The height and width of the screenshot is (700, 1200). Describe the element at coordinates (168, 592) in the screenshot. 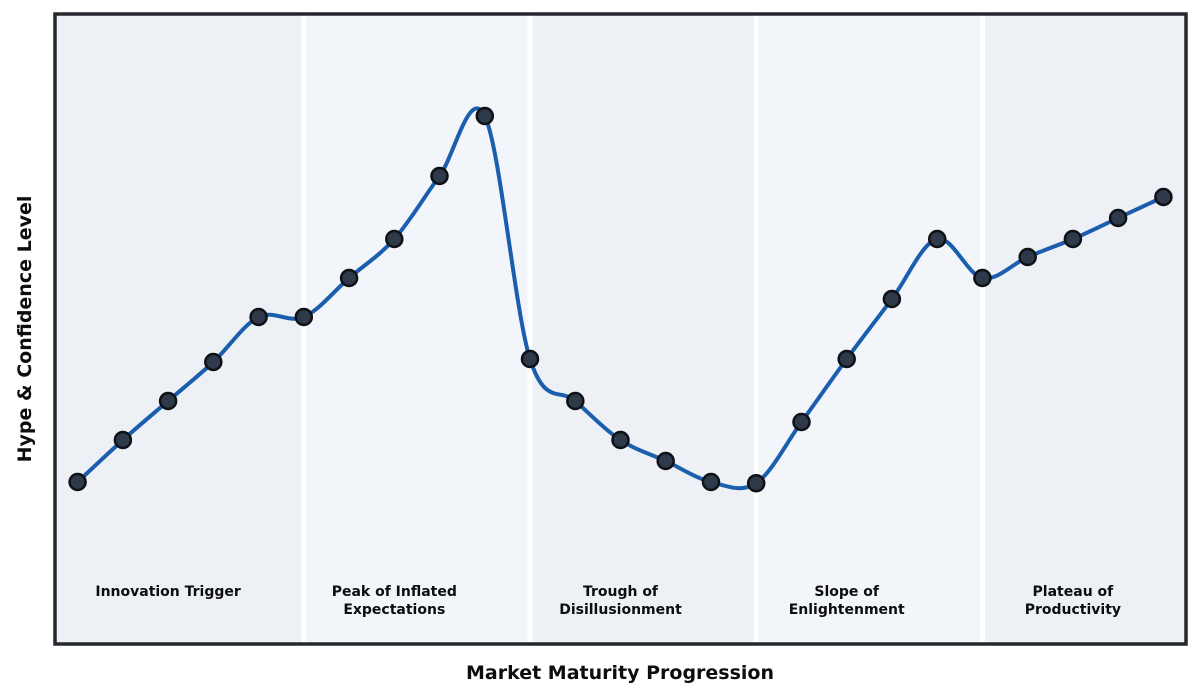

I see `phase-label: Innovation Trigger` at that location.